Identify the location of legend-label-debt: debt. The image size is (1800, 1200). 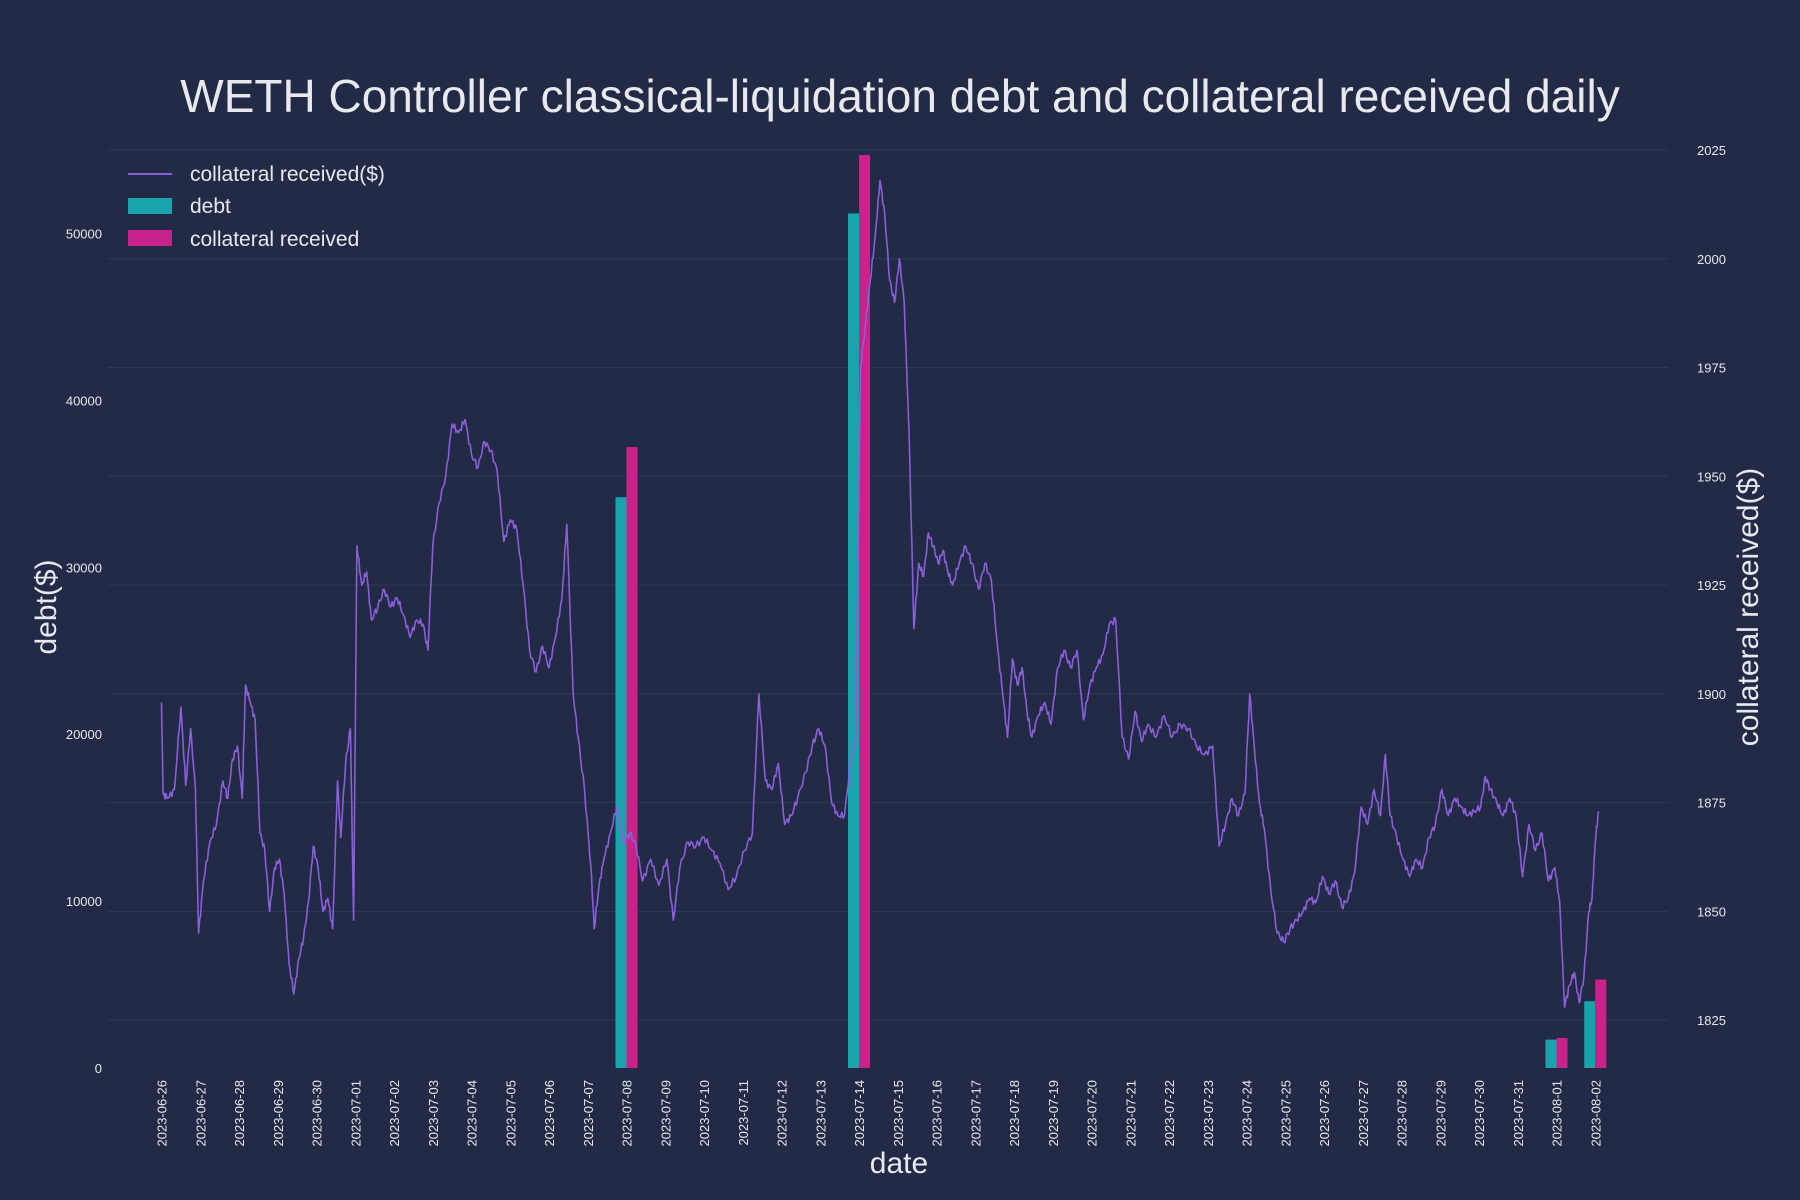
(210, 206).